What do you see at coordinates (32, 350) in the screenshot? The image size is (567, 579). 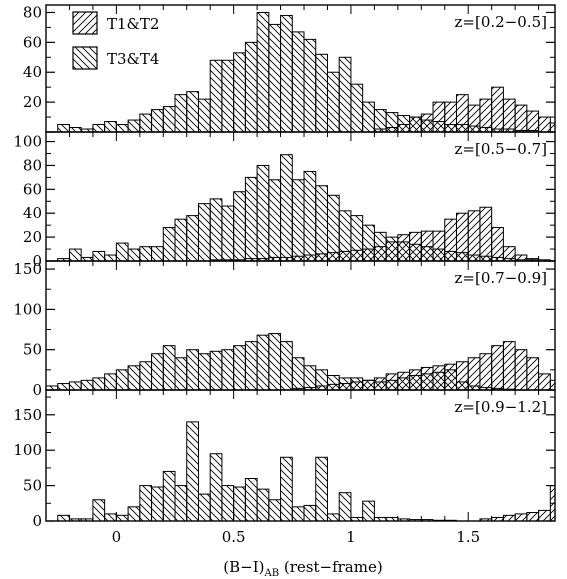 I see `y-tick-label: 50` at bounding box center [32, 350].